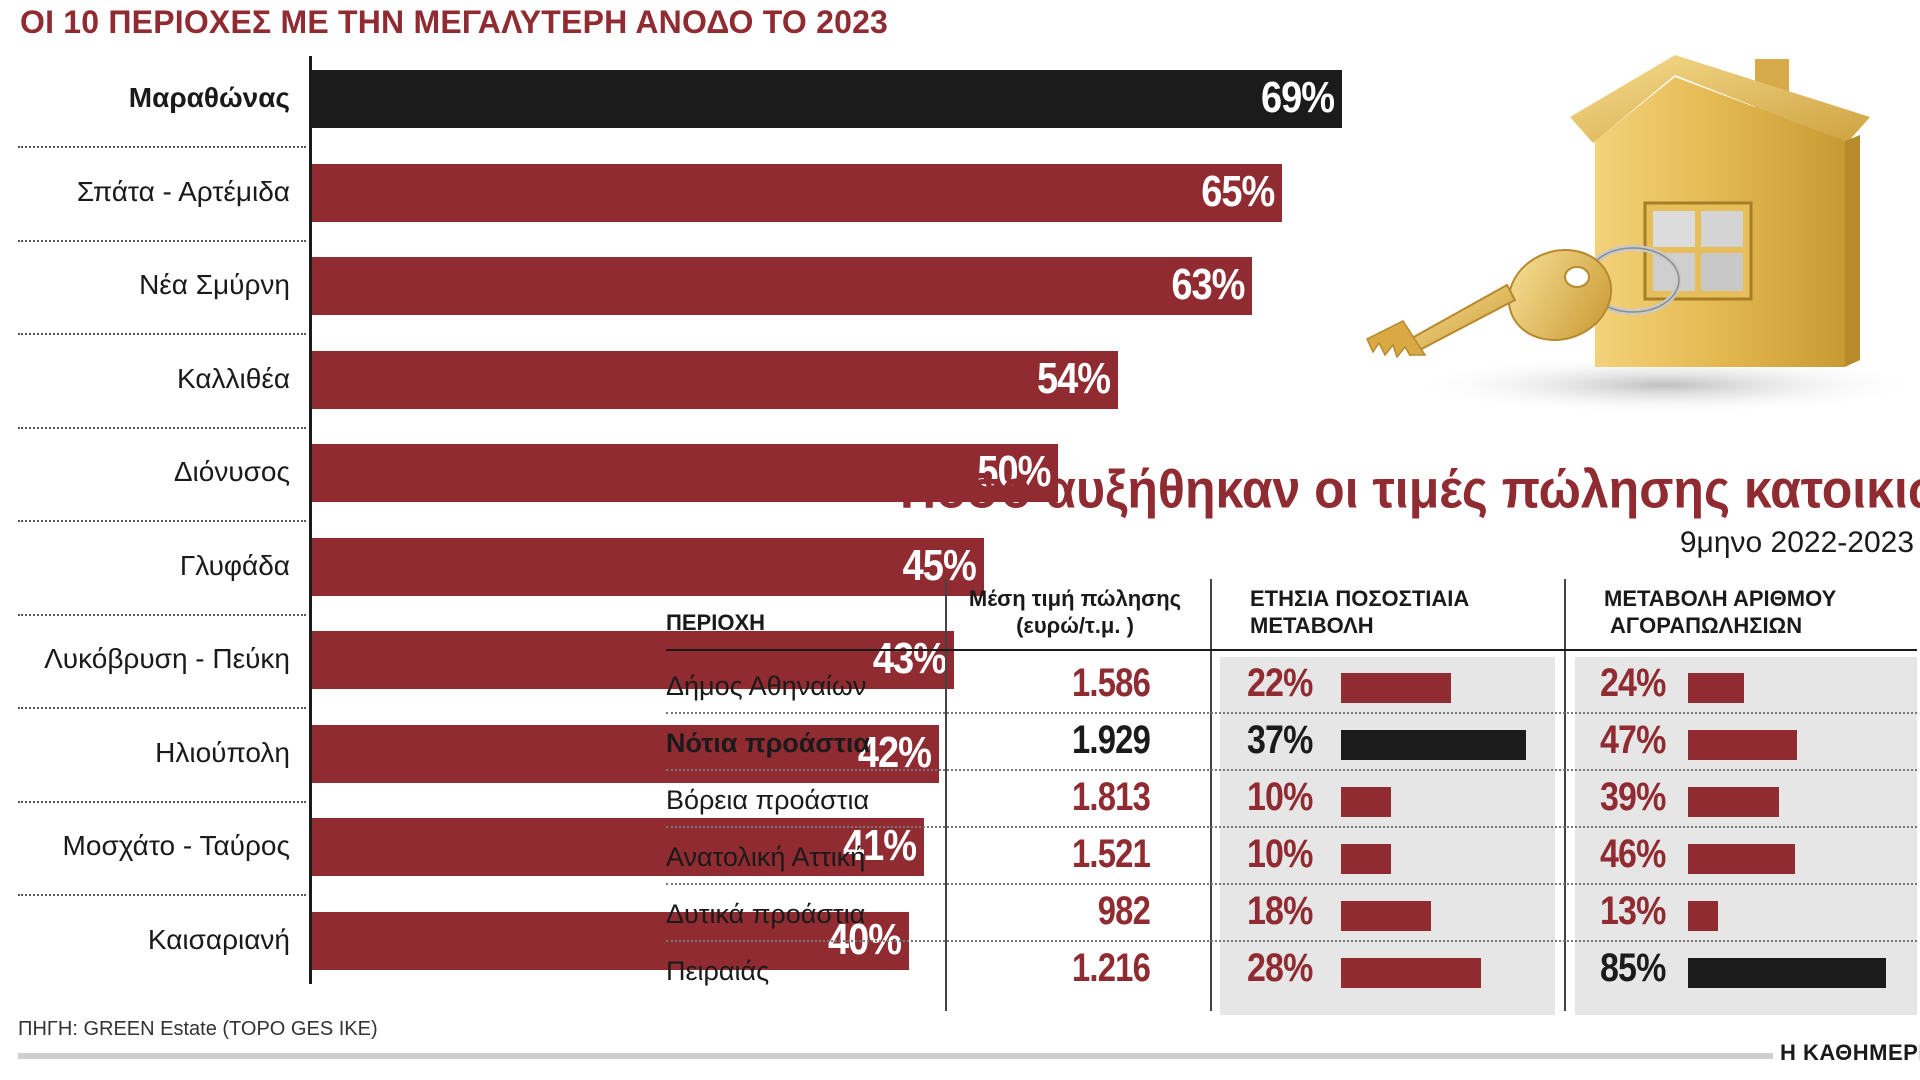 This screenshot has height=1080, width=1920. Describe the element at coordinates (1111, 797) in the screenshot. I see `table-price-cell: 1.813` at that location.